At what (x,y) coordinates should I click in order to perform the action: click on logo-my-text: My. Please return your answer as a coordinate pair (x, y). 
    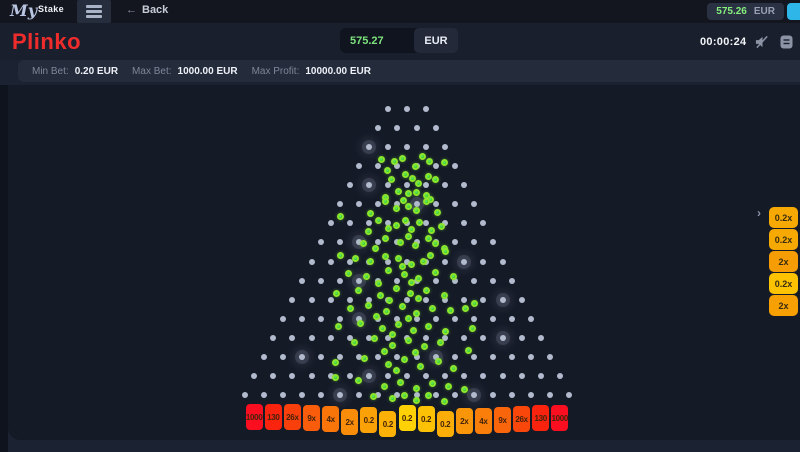
    Looking at the image, I should click on (24, 10).